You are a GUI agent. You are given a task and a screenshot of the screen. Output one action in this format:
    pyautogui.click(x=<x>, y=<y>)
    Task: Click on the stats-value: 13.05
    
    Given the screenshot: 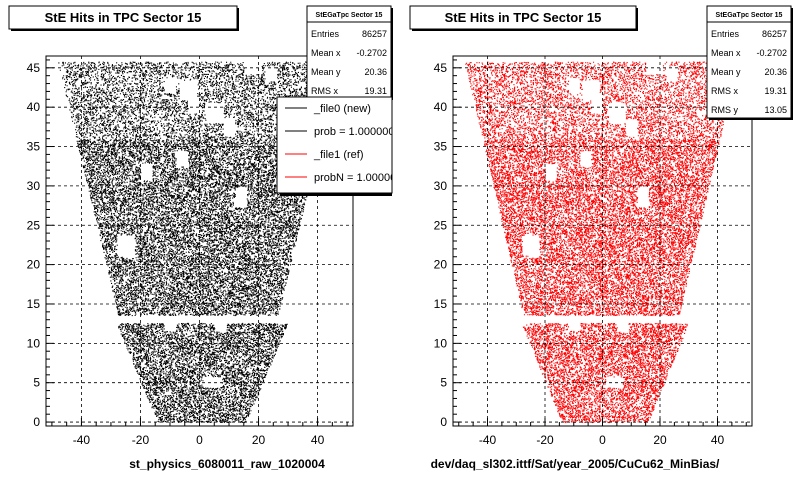 What is the action you would take?
    pyautogui.click(x=775, y=110)
    